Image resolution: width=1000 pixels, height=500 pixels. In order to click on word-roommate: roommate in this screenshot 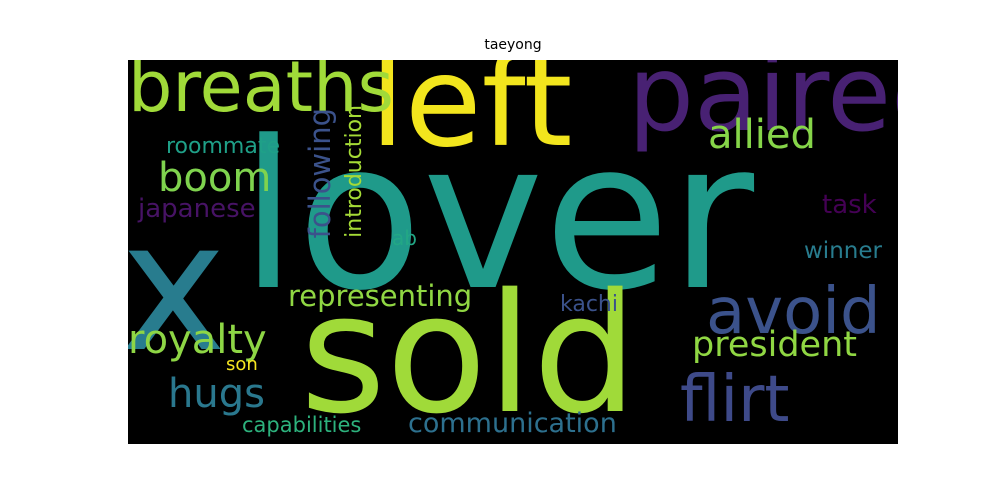, I will do `click(223, 146)`.